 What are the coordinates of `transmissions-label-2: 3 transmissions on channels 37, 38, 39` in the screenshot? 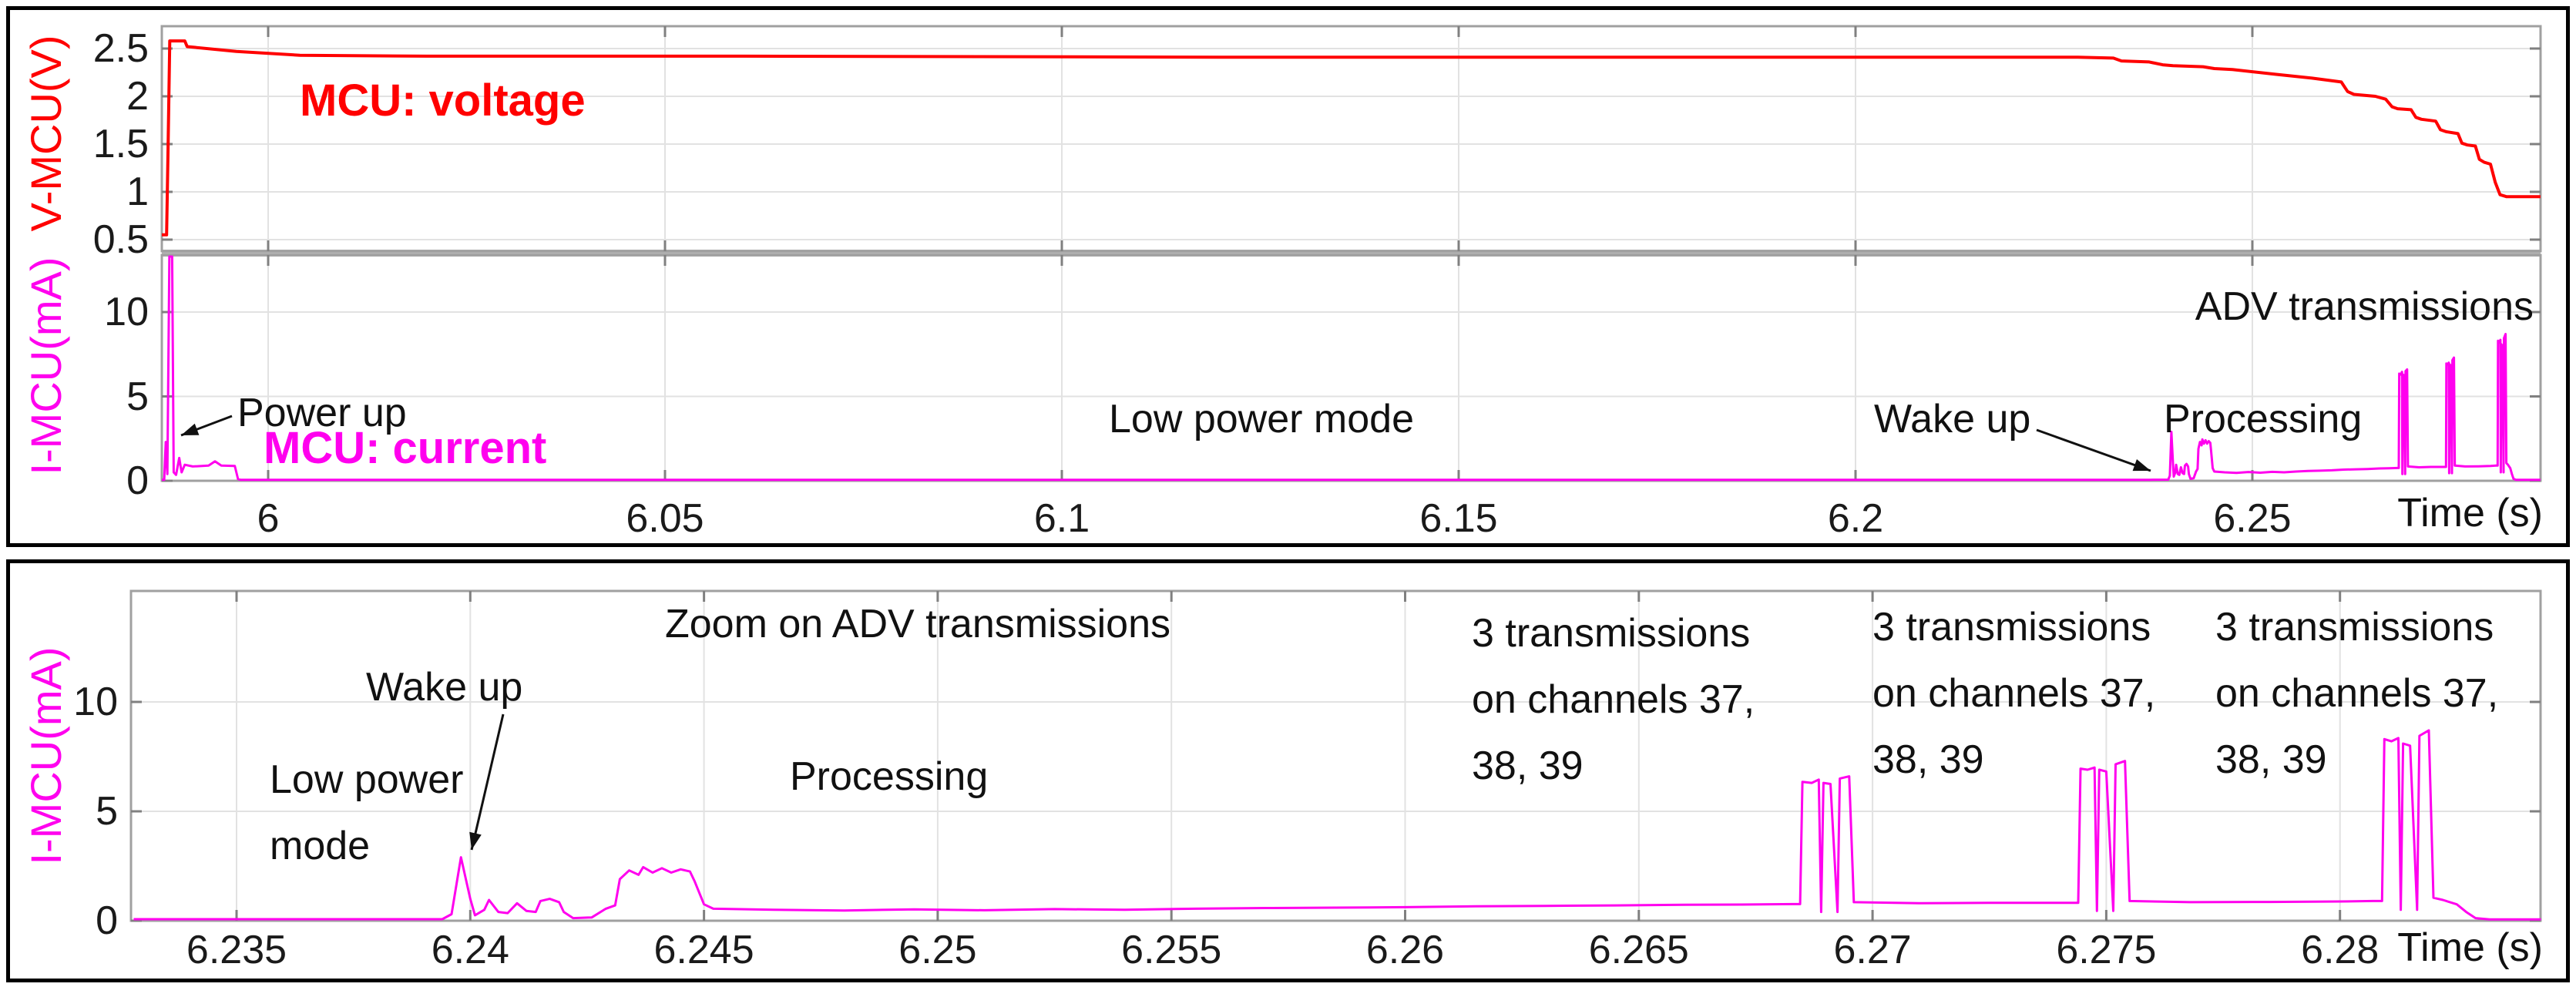 It's located at (2013, 693).